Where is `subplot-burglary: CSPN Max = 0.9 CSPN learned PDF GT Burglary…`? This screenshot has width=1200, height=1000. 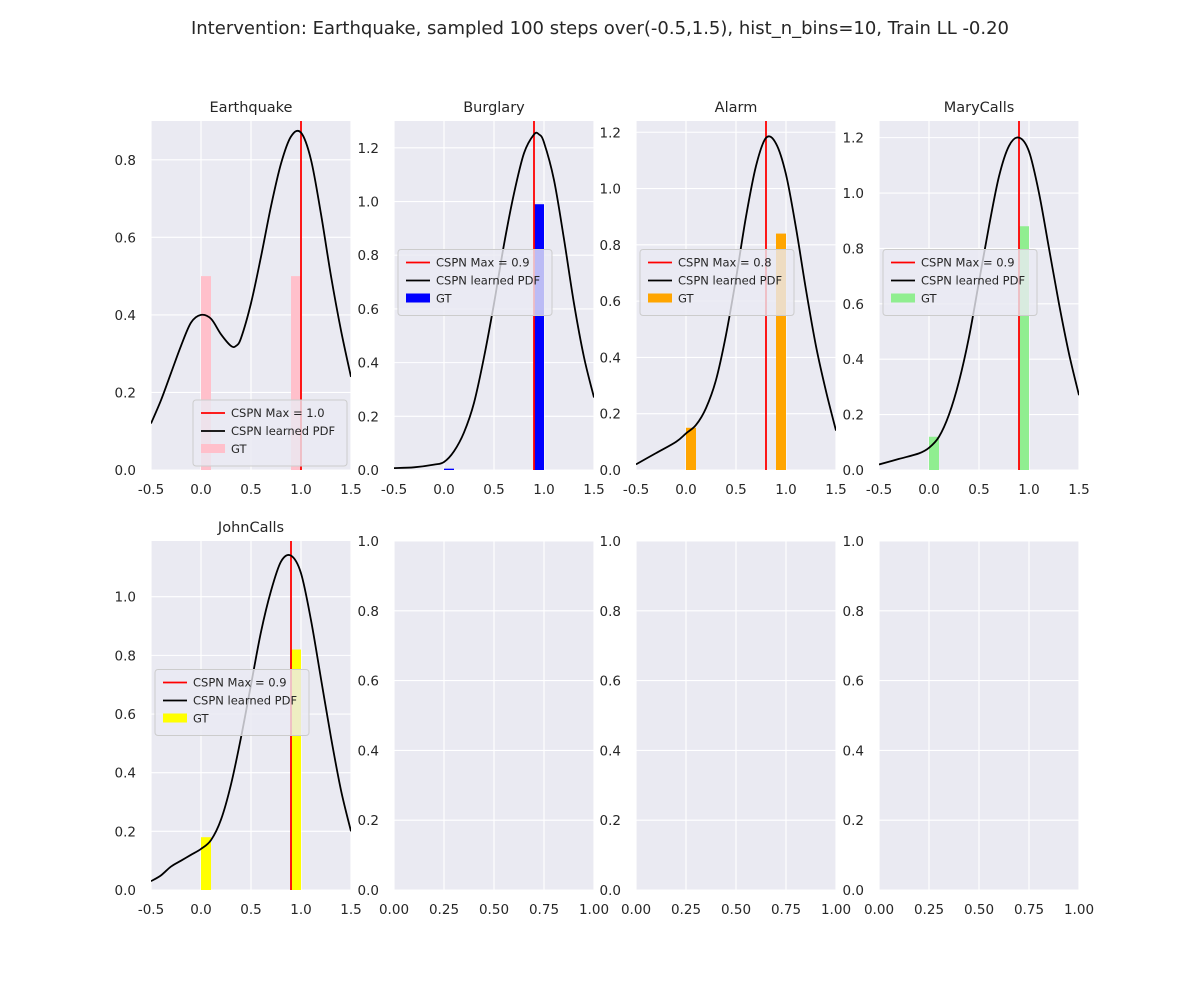 subplot-burglary: CSPN Max = 0.9 CSPN learned PDF GT Burglary… is located at coordinates (481, 299).